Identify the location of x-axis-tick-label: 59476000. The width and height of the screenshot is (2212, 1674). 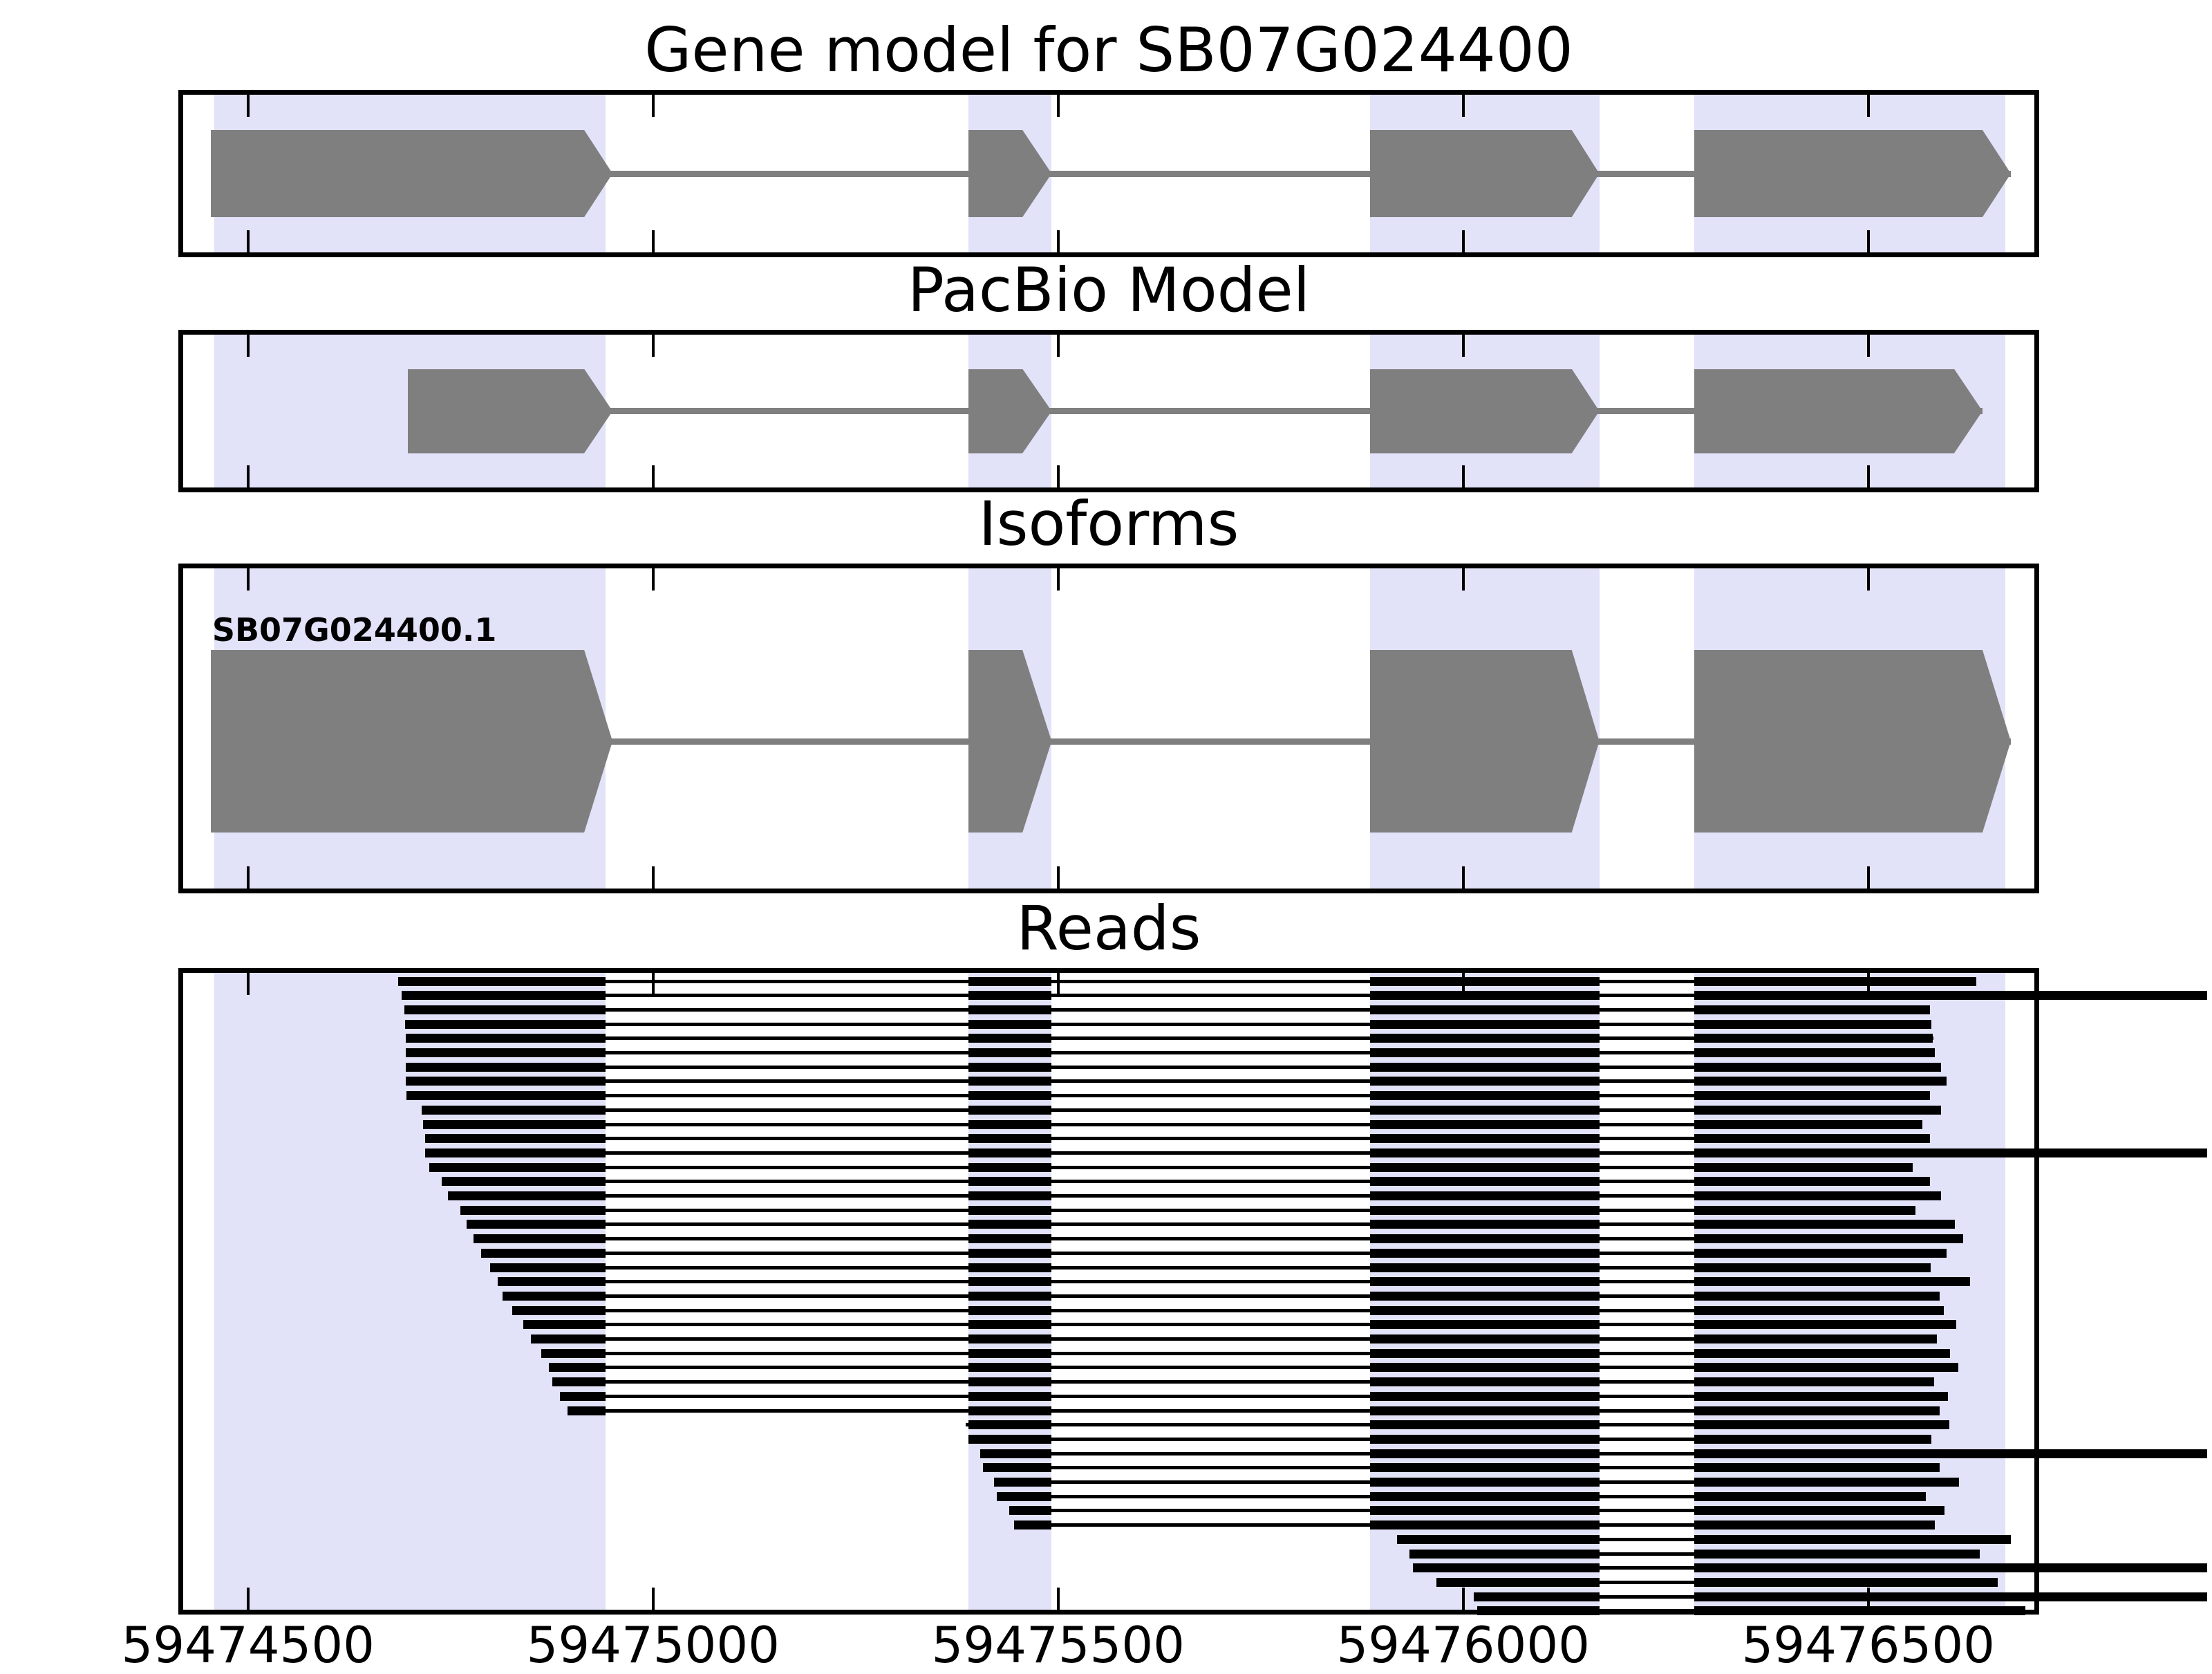
(1463, 1645).